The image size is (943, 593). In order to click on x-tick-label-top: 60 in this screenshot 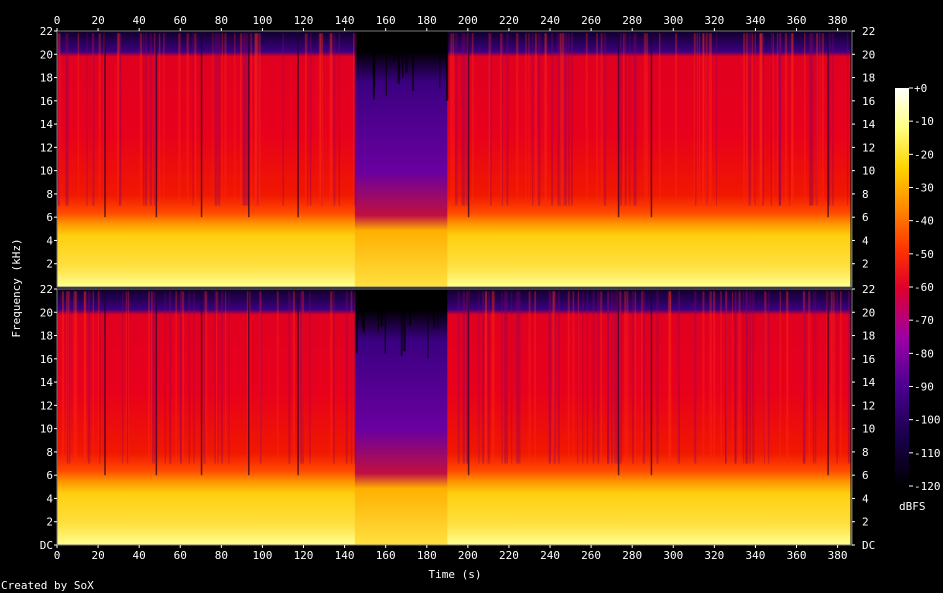, I will do `click(180, 20)`.